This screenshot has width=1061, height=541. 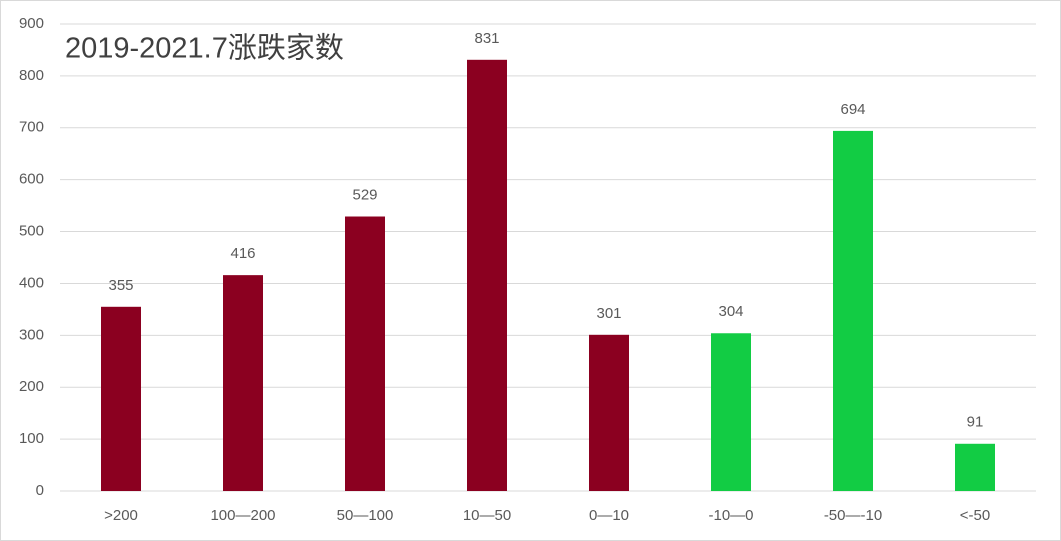 I want to click on data-label: 831, so click(x=486, y=38).